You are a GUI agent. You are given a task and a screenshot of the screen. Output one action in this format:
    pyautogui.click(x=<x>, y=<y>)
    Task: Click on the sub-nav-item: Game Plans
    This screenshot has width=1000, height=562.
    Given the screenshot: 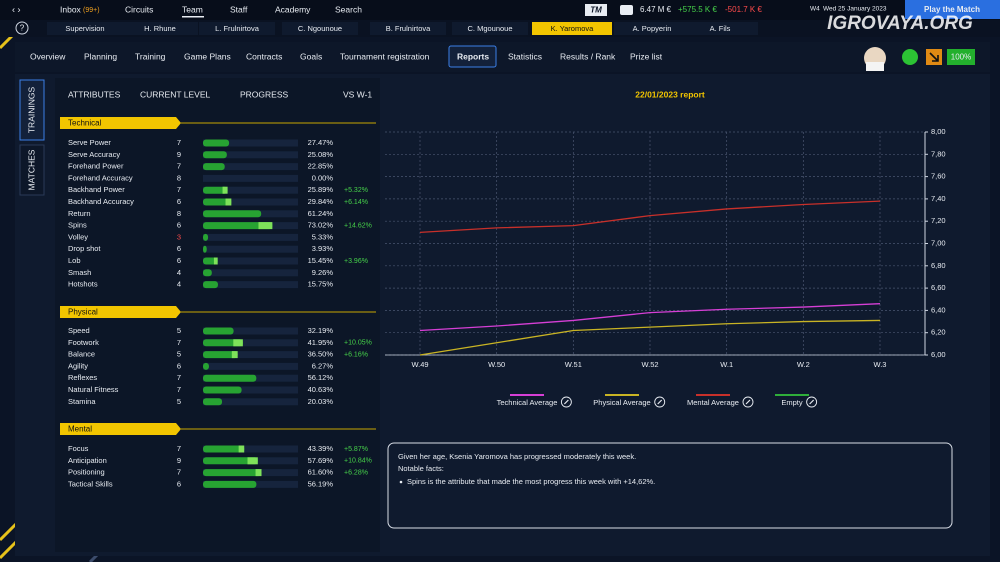 What is the action you would take?
    pyautogui.click(x=207, y=56)
    